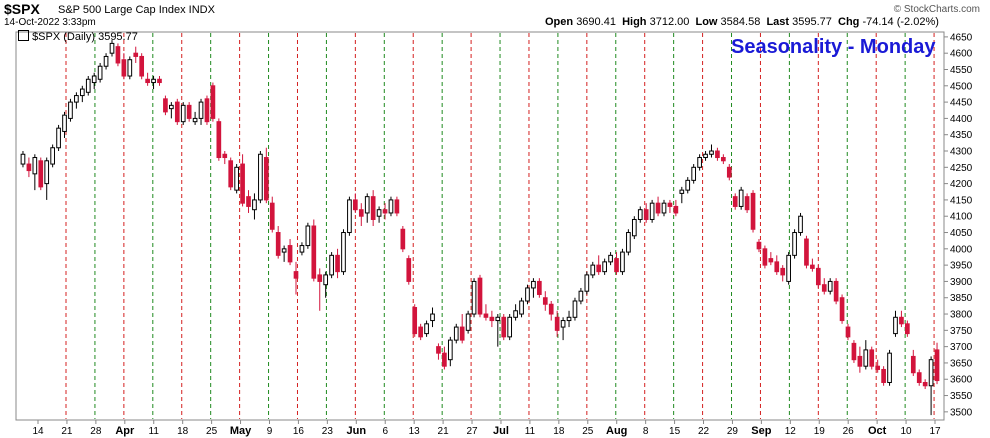  What do you see at coordinates (961, 266) in the screenshot?
I see `y-tick-label: 3950` at bounding box center [961, 266].